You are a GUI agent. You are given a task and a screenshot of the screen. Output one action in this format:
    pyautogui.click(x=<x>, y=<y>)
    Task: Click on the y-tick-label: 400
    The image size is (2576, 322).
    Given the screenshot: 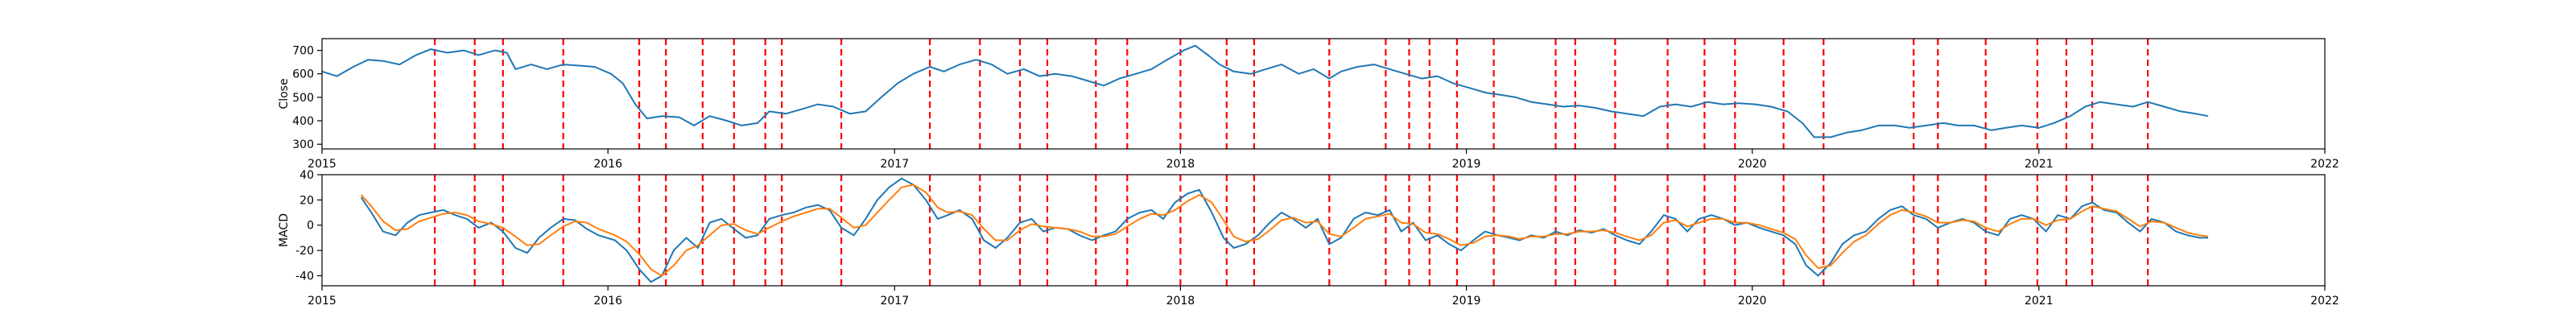 What is the action you would take?
    pyautogui.click(x=303, y=121)
    